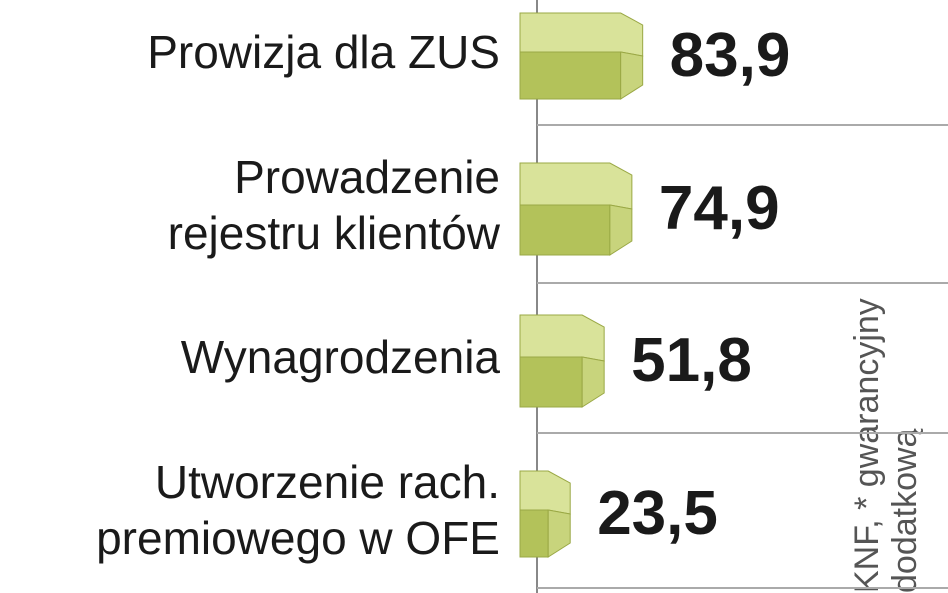 The height and width of the screenshot is (593, 948). What do you see at coordinates (341, 357) in the screenshot?
I see `category-label: Wynagrodzenia` at bounding box center [341, 357].